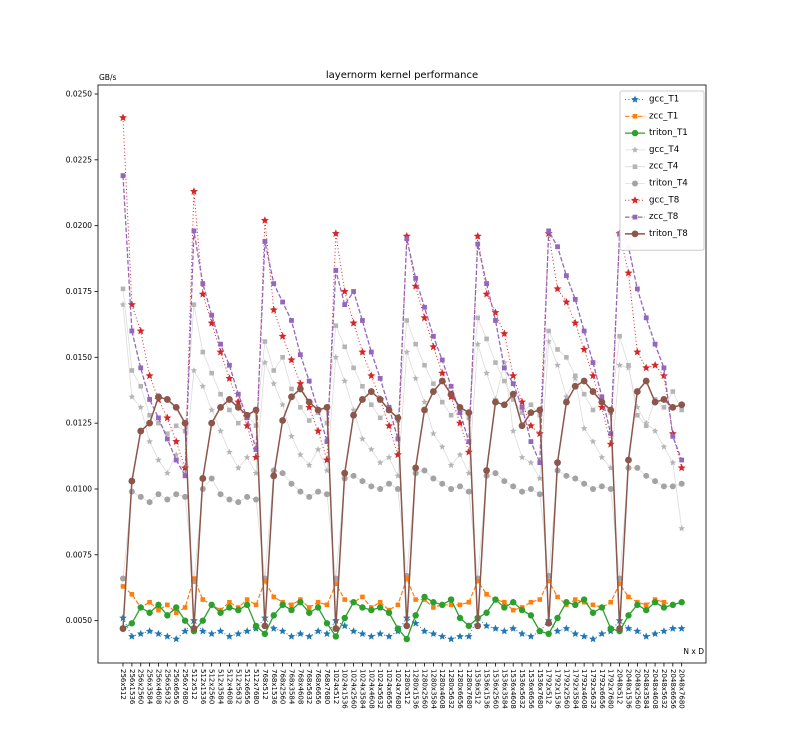 This screenshot has width=786, height=748. What do you see at coordinates (469, 689) in the screenshot?
I see `svg-text: 1280x7680` at bounding box center [469, 689].